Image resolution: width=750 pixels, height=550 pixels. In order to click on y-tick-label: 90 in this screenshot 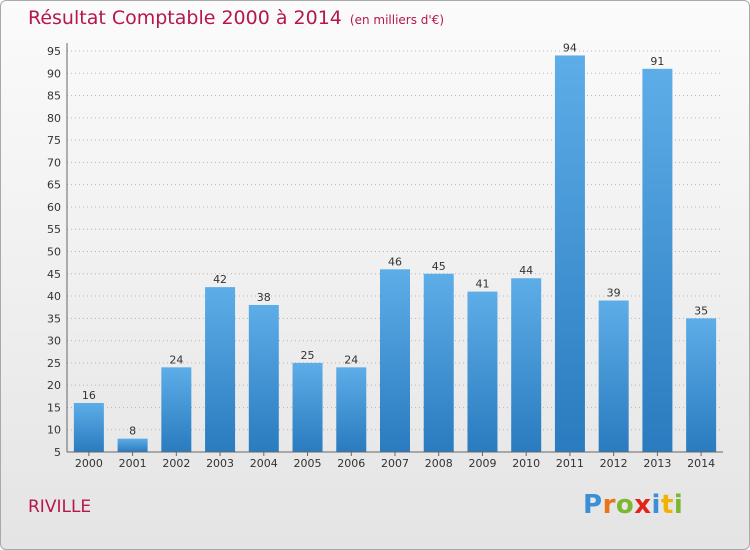, I will do `click(54, 73)`.